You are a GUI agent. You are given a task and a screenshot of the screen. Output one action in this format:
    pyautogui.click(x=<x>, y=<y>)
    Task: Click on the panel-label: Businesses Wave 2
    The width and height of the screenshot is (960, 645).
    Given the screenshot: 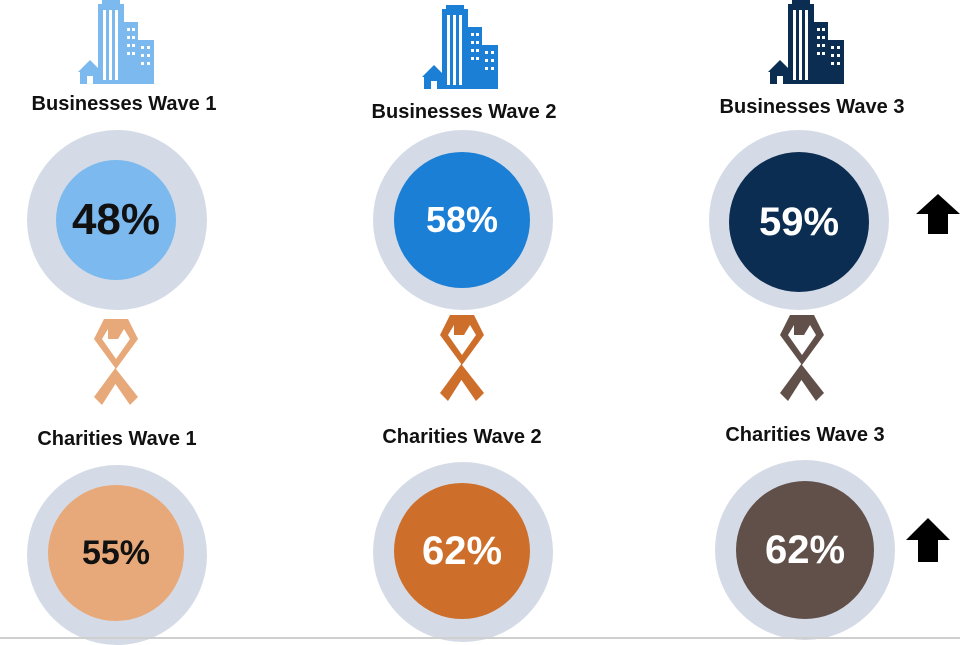 What is the action you would take?
    pyautogui.click(x=464, y=112)
    